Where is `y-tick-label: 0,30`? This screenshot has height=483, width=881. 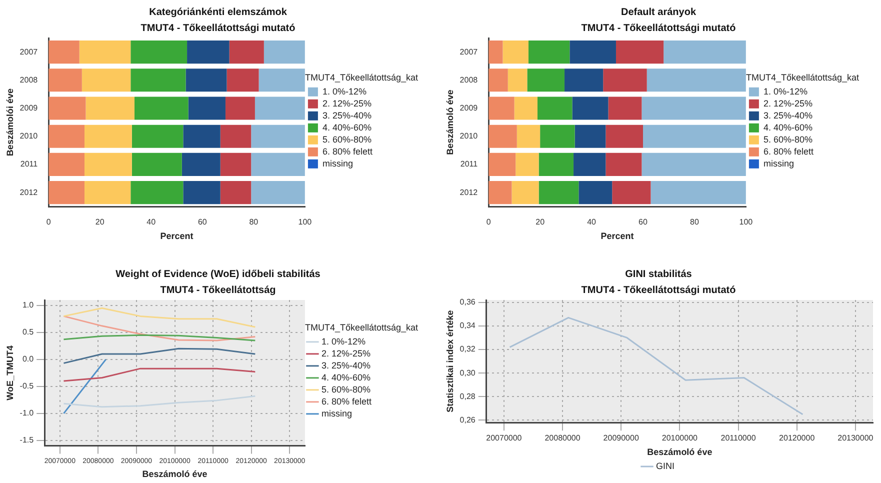
y-tick-label: 0,30 is located at coordinates (468, 373).